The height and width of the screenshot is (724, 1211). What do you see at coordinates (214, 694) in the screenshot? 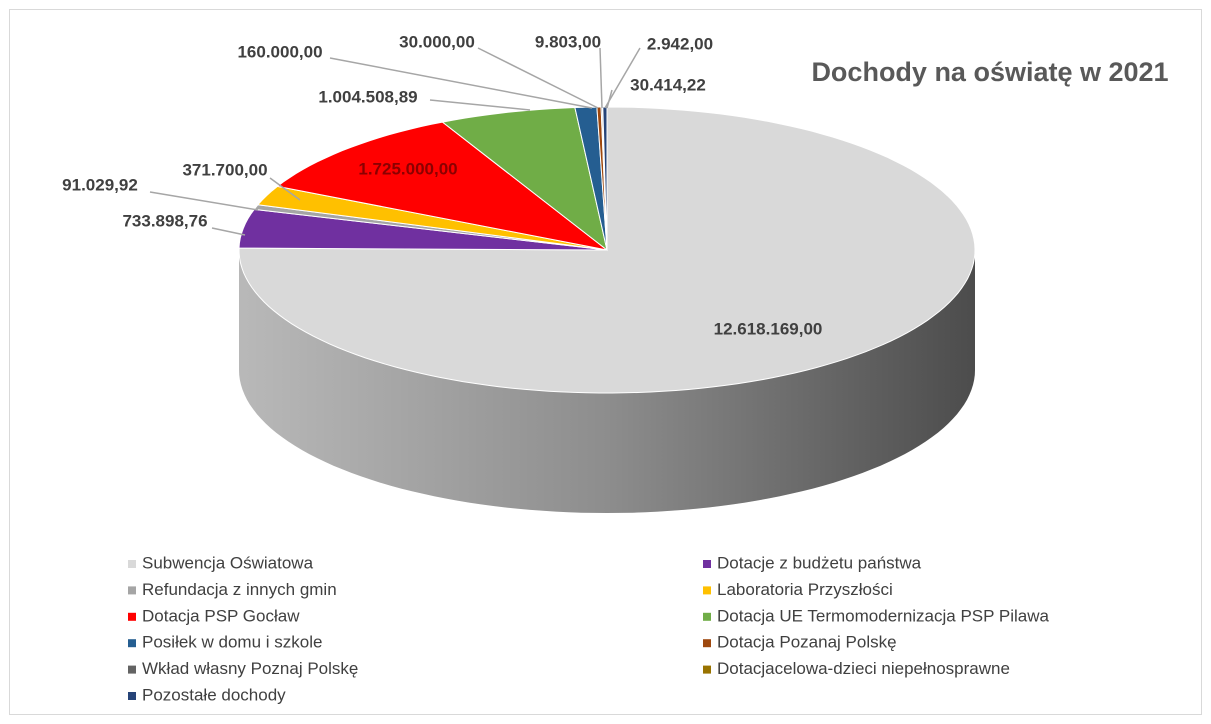
I see `legend-label: Pozostałe dochody` at bounding box center [214, 694].